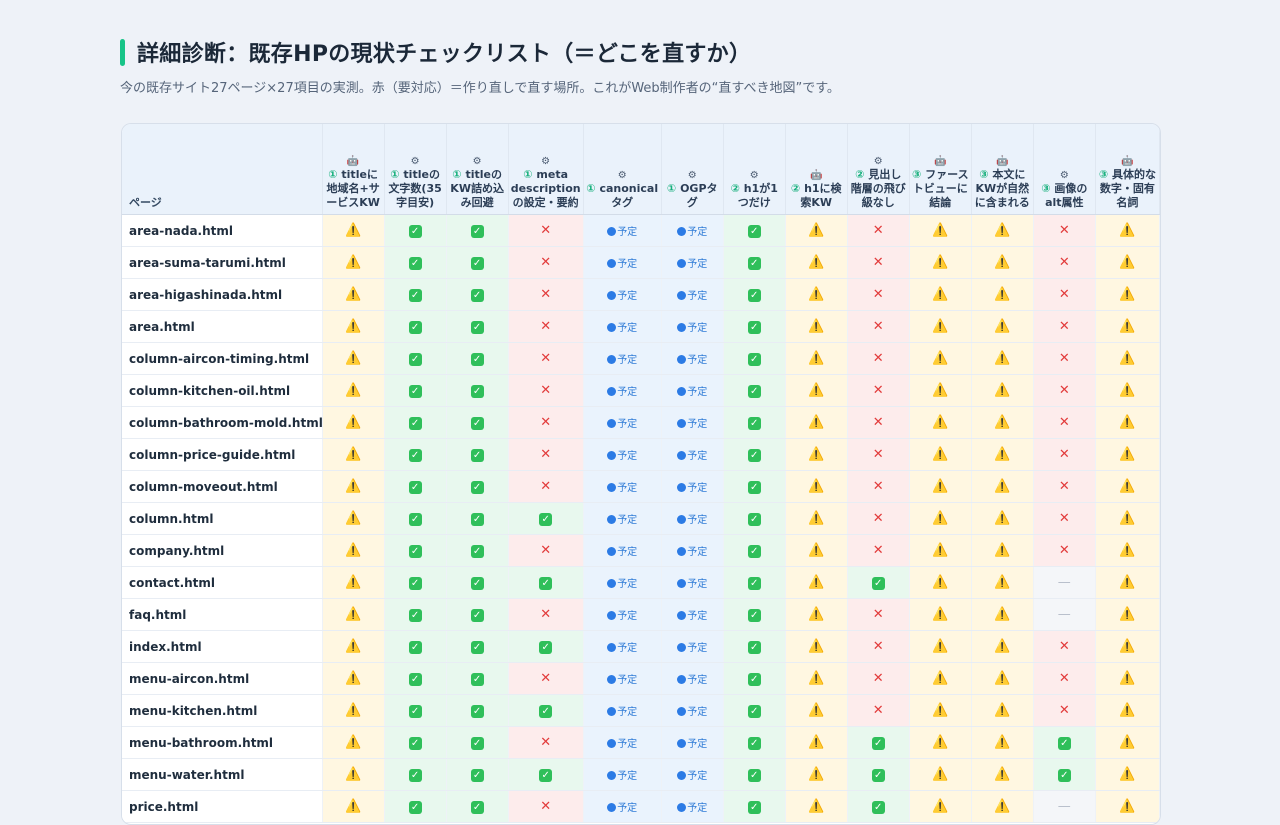  Describe the element at coordinates (878, 188) in the screenshot. I see `column-header-label: 見出し階層の飛び級なし` at that location.